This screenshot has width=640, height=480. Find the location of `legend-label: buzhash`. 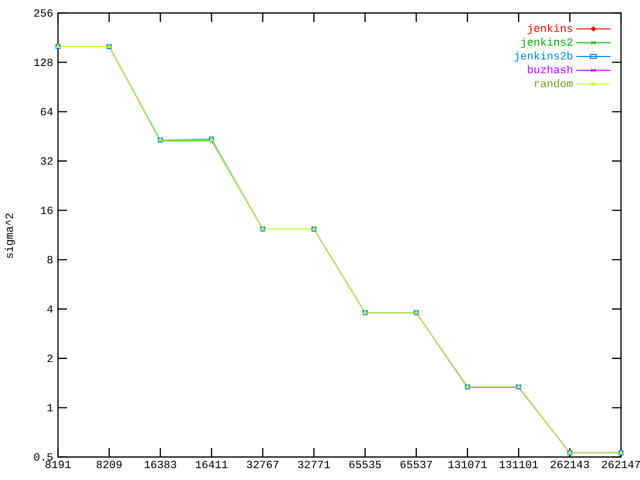

legend-label: buzhash is located at coordinates (550, 69).